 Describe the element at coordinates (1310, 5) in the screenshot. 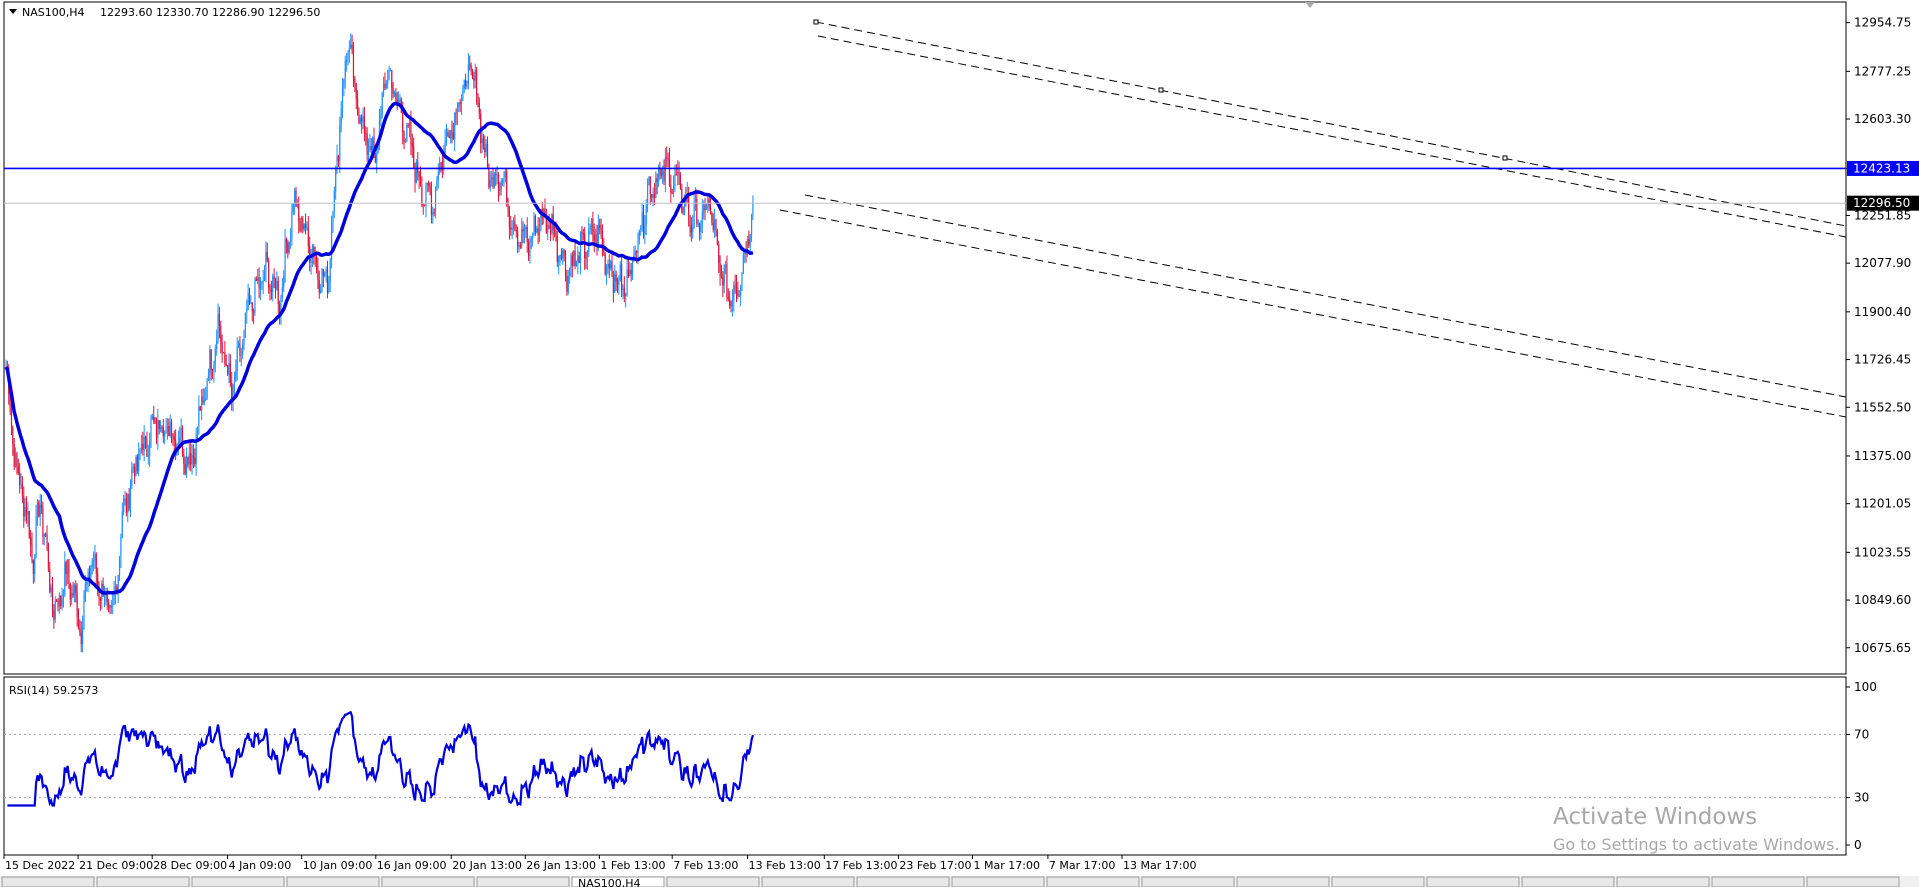

I see `chart-shift-marker-icon` at that location.